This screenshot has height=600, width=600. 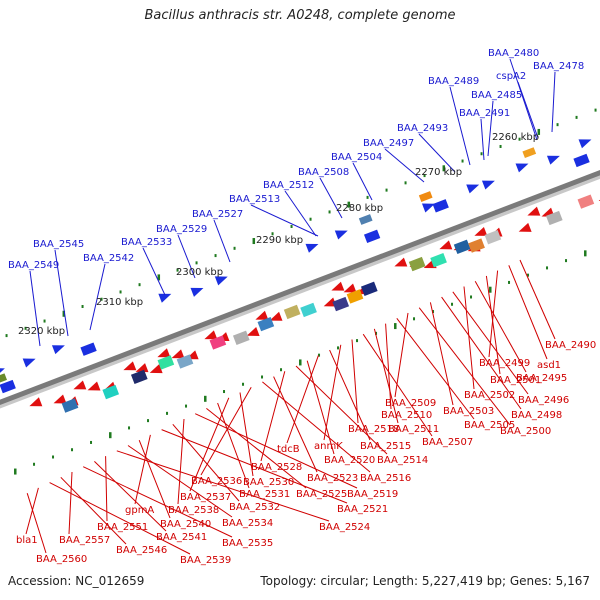 I want to click on reverse-gene-label: BAA_2501, so click(x=515, y=380).